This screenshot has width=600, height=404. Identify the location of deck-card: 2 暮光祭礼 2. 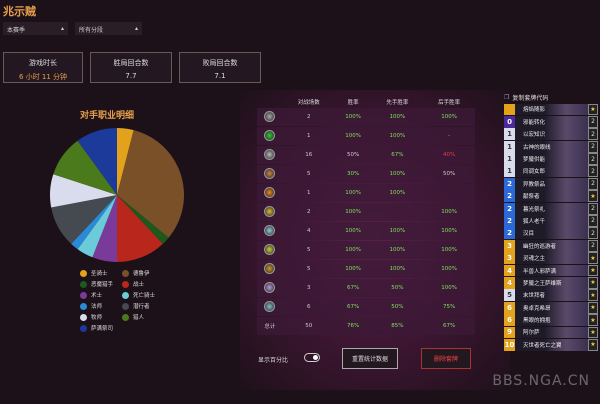
(551, 208).